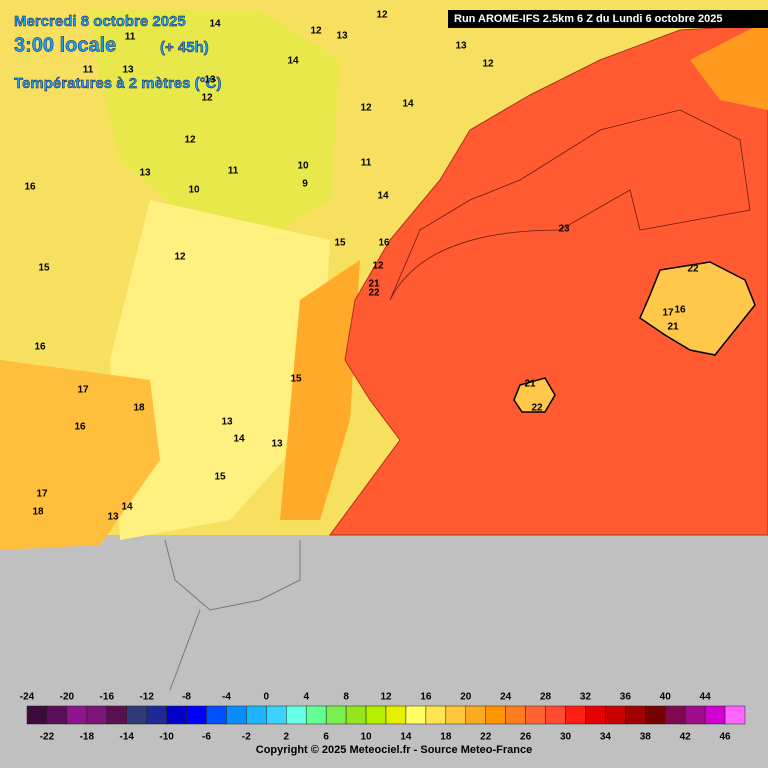  What do you see at coordinates (126, 737) in the screenshot?
I see `legend-tick-label: -14` at bounding box center [126, 737].